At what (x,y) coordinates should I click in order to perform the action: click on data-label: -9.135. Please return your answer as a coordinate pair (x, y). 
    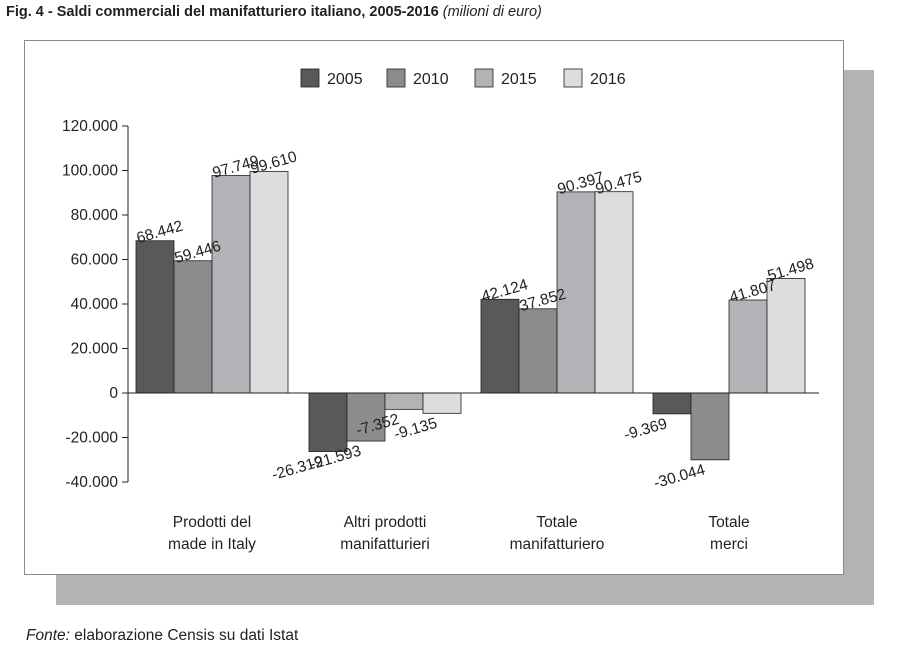
    Looking at the image, I should click on (415, 429).